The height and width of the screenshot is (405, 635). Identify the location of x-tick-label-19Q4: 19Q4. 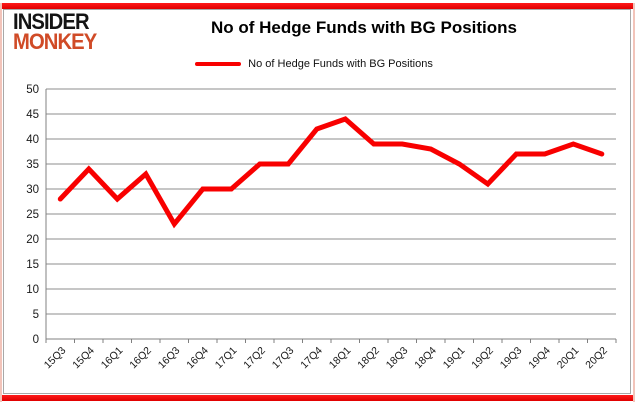
(539, 358).